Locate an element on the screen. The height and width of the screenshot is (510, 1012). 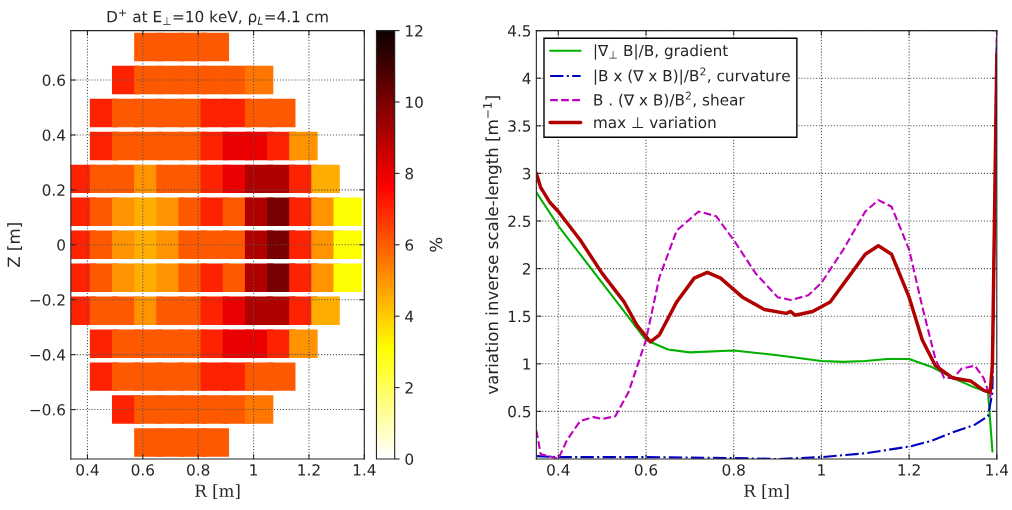
y-tick-label: 2.5 is located at coordinates (519, 221).